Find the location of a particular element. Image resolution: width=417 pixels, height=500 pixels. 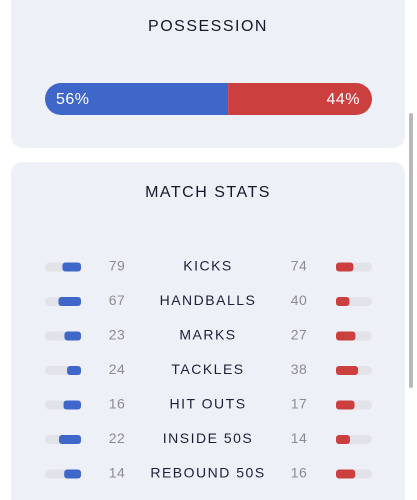

stat-name: REBOUND 50S is located at coordinates (207, 473).